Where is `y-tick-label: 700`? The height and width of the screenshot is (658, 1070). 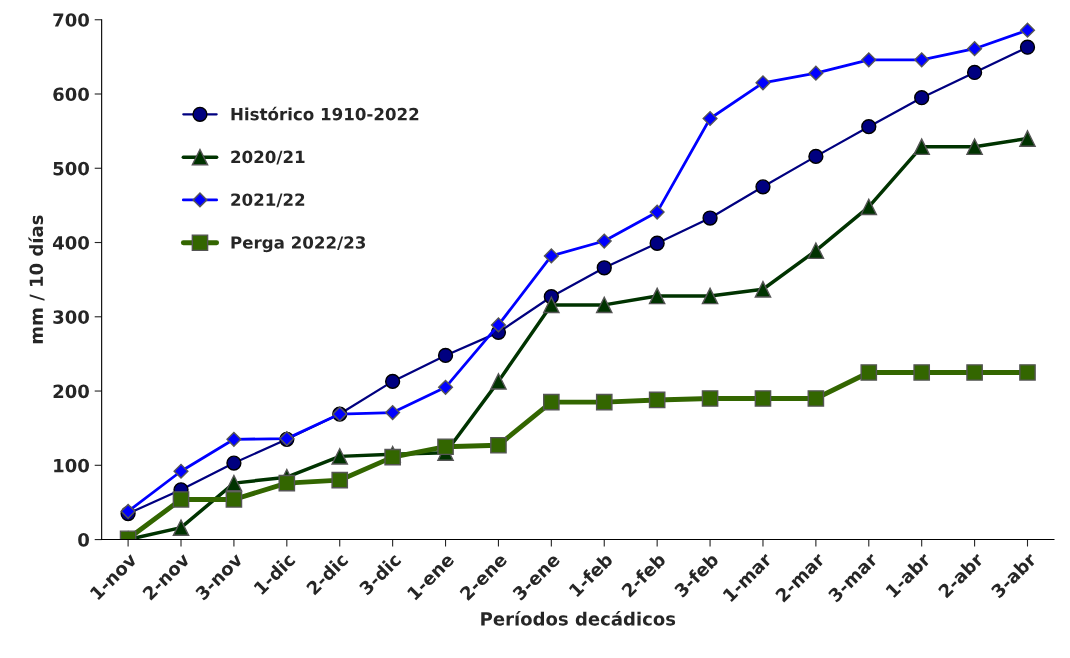 y-tick-label: 700 is located at coordinates (71, 20).